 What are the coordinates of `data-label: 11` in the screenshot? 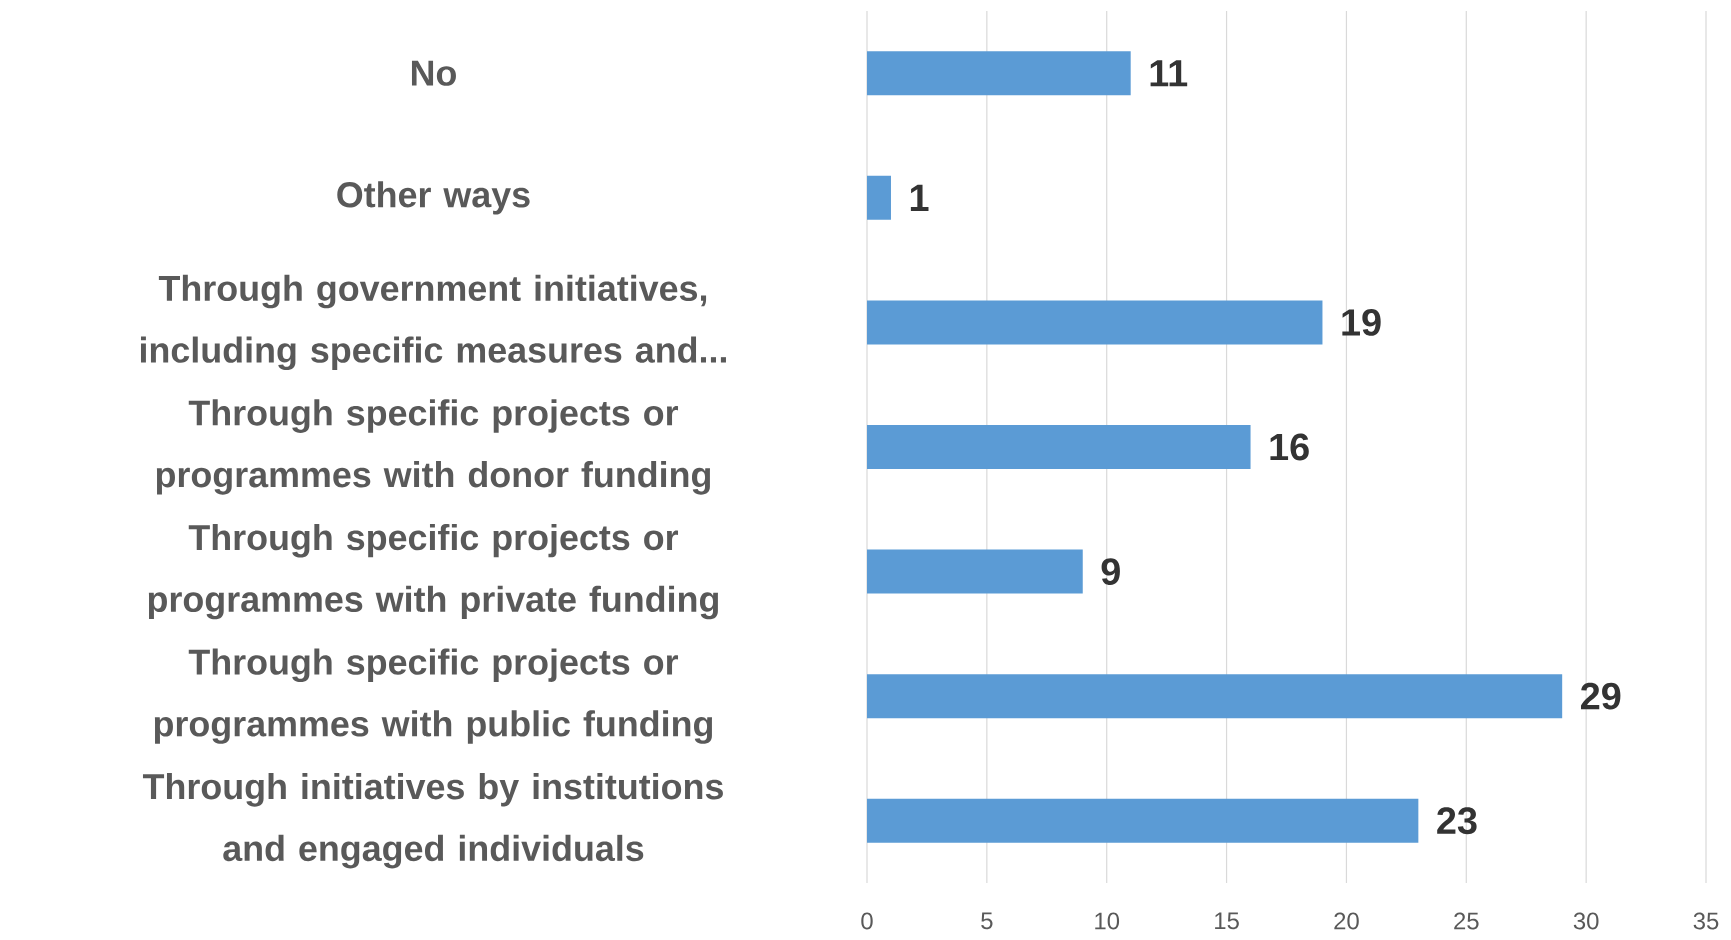 It's located at (1169, 73).